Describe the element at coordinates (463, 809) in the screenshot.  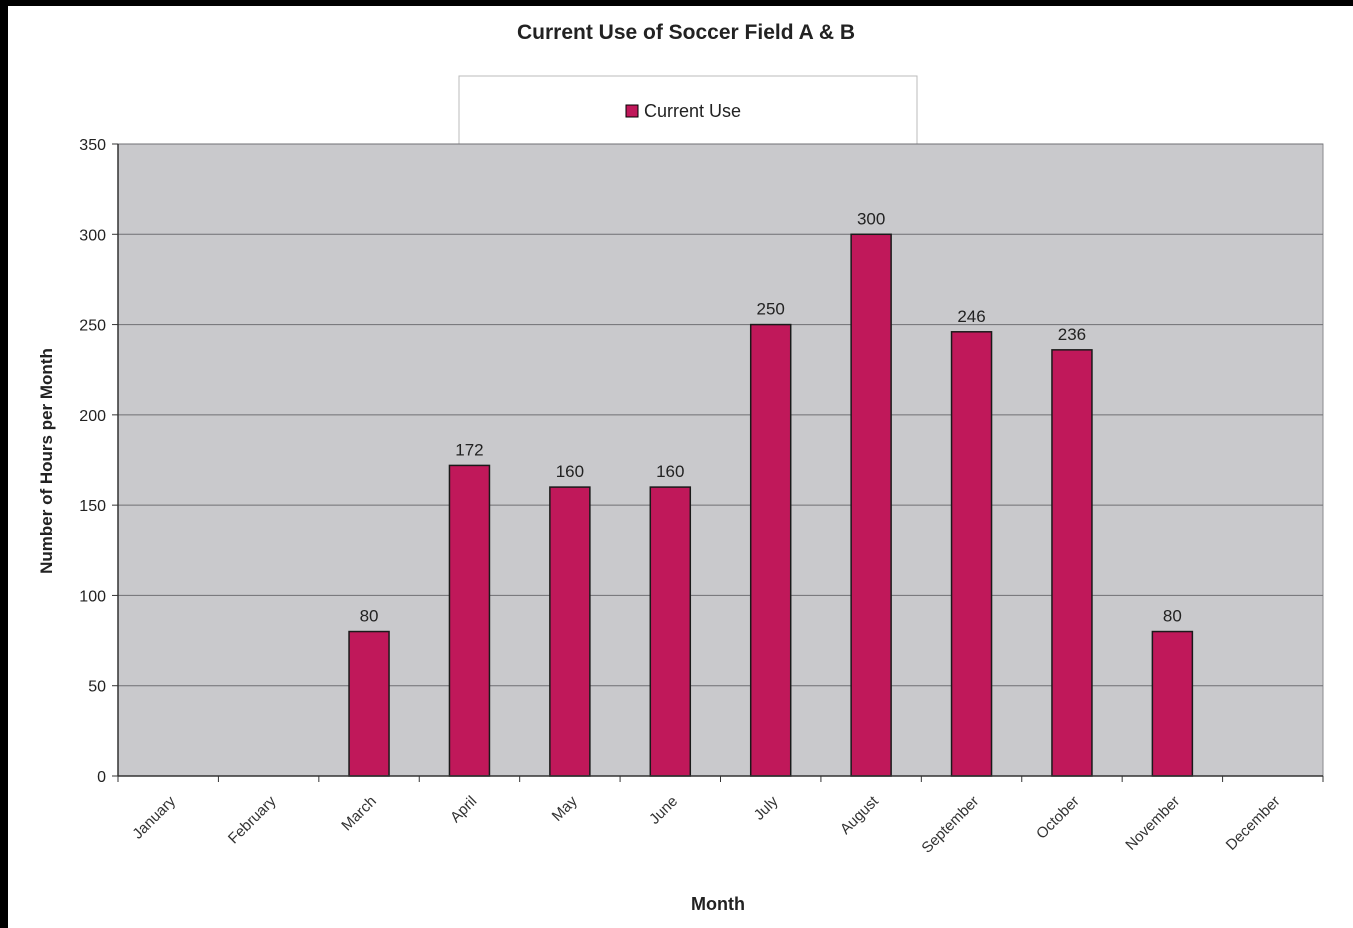
I see `x-tick-label: April` at that location.